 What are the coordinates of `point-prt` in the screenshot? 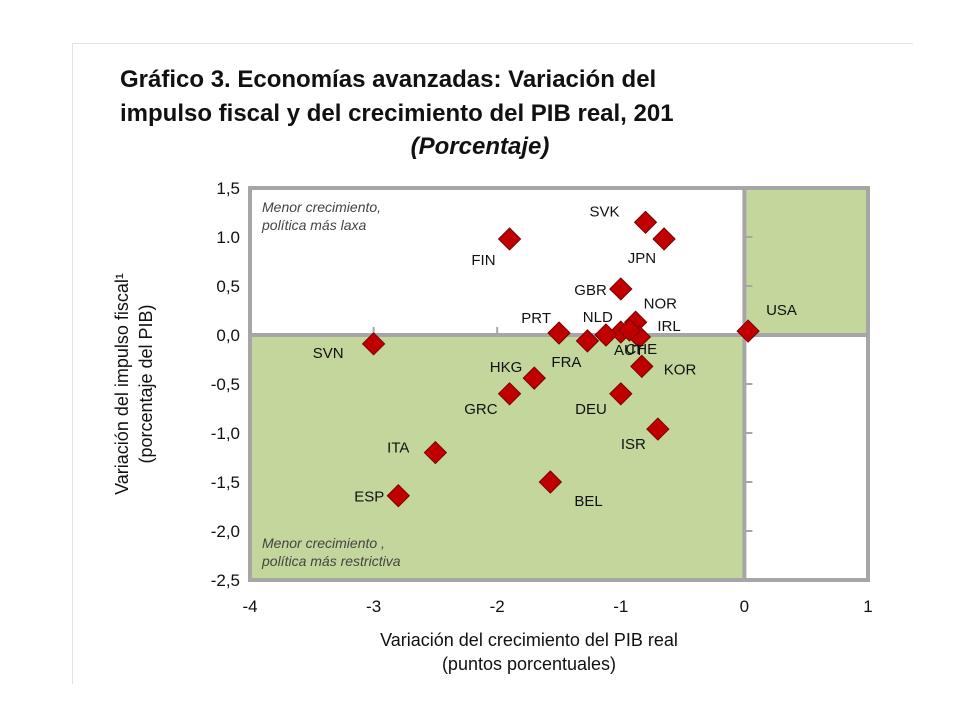 It's located at (559, 333).